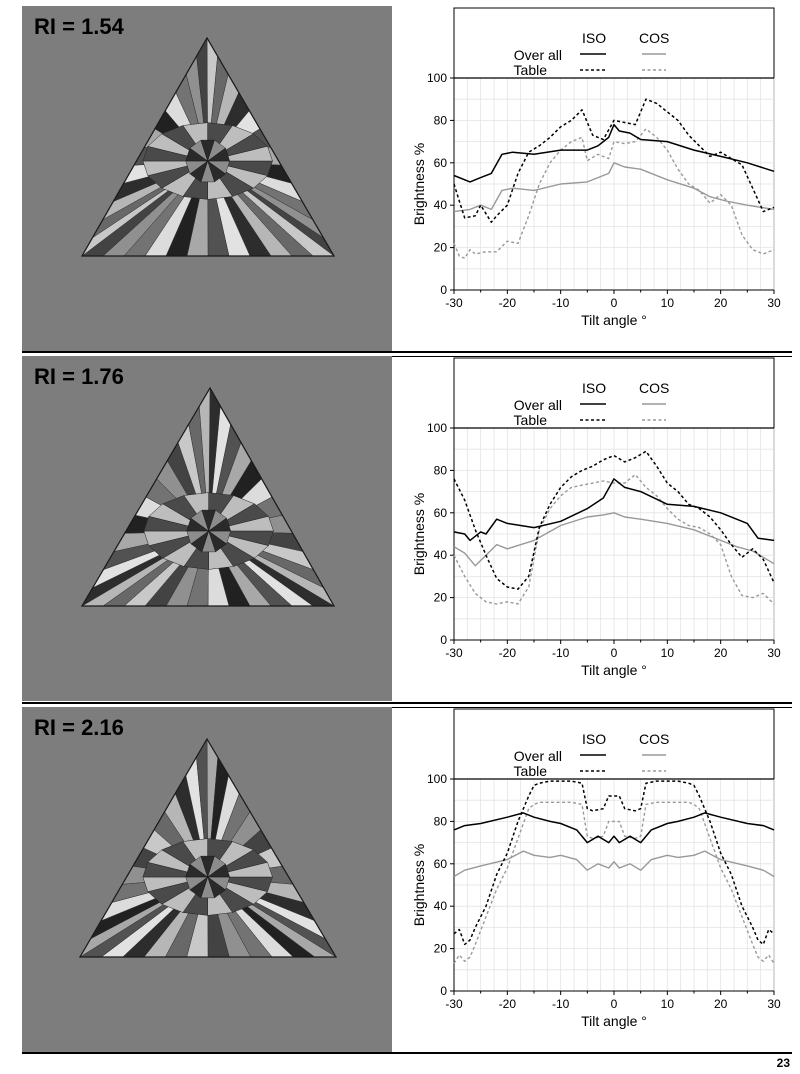  I want to click on bottom-rule, so click(407, 1053).